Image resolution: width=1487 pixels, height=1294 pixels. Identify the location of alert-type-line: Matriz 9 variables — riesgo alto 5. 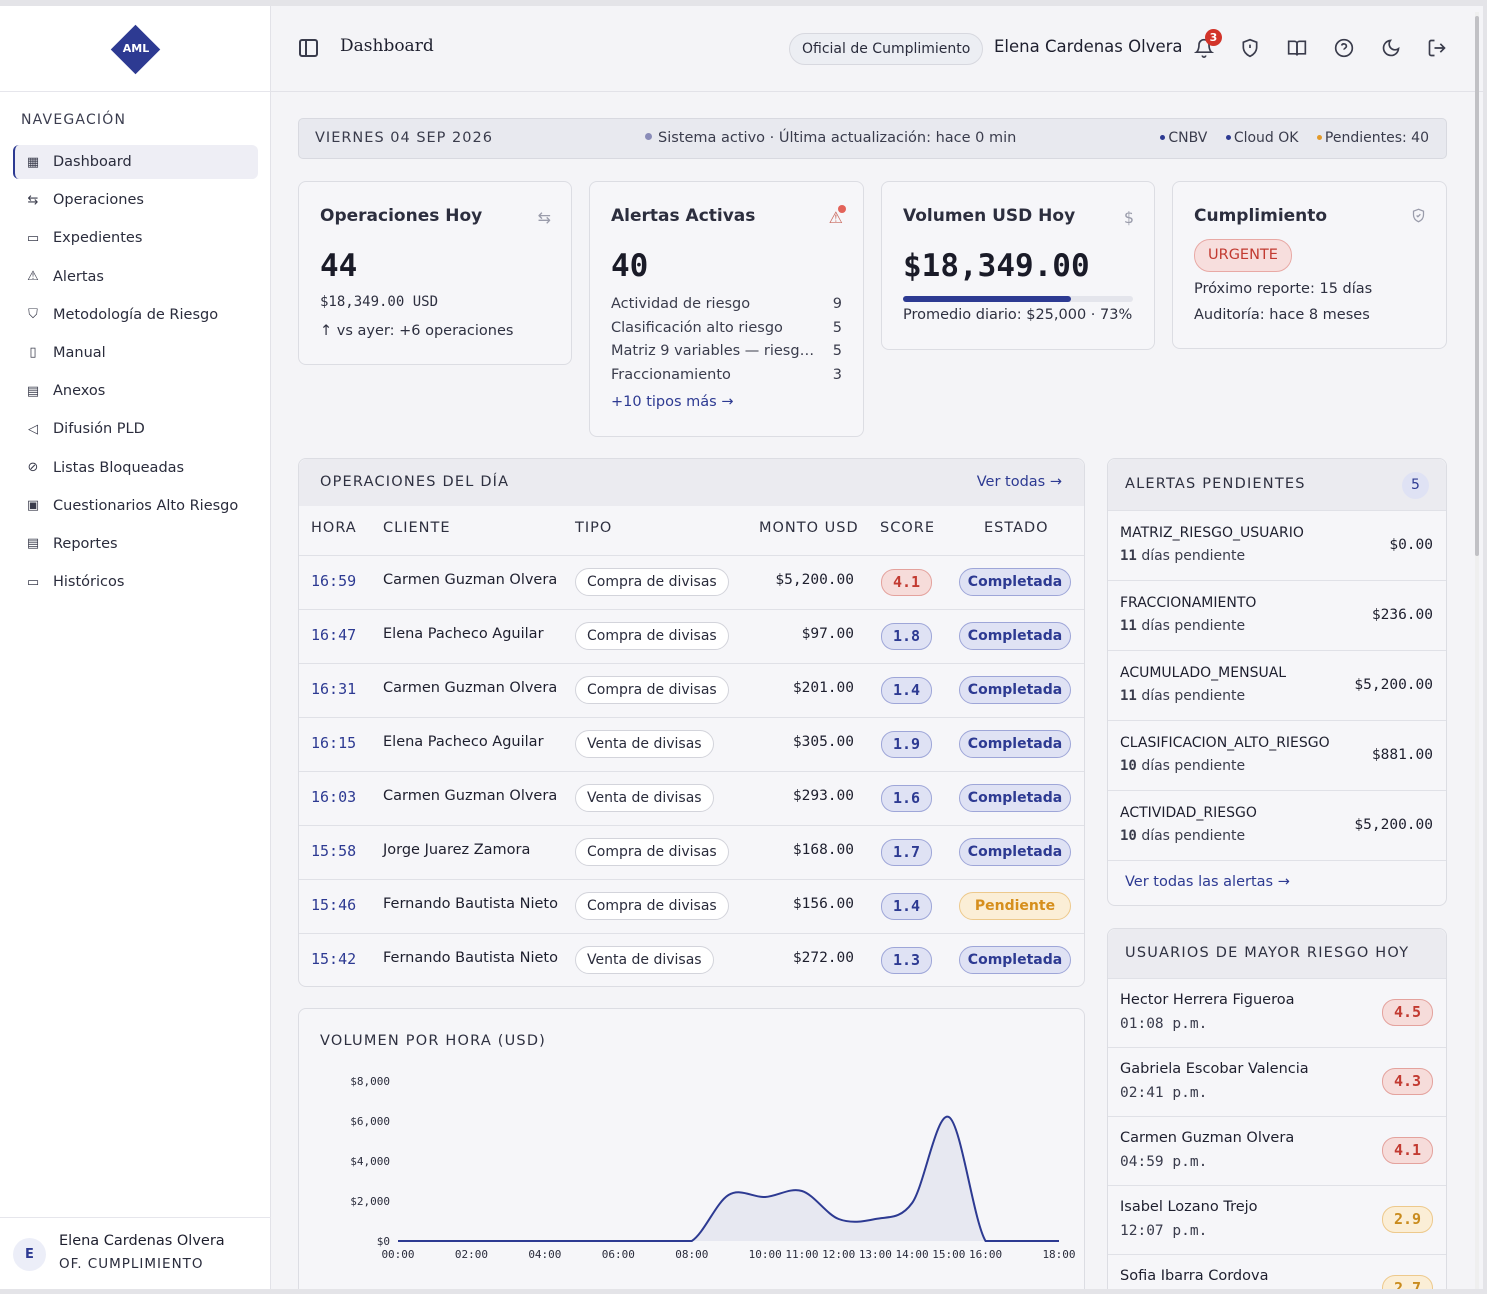
(726, 351).